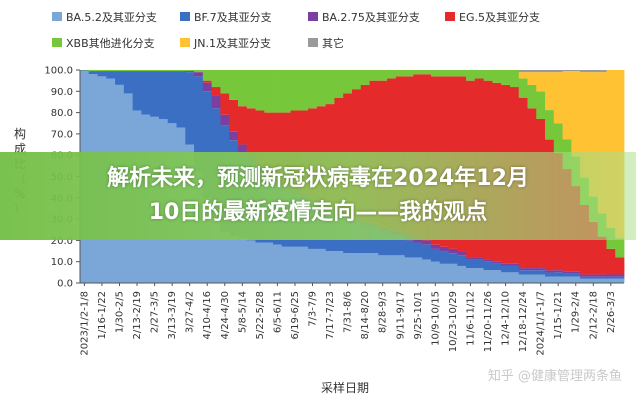  What do you see at coordinates (137, 315) in the screenshot?
I see `x-tick-label: 2/13-2/19` at bounding box center [137, 315].